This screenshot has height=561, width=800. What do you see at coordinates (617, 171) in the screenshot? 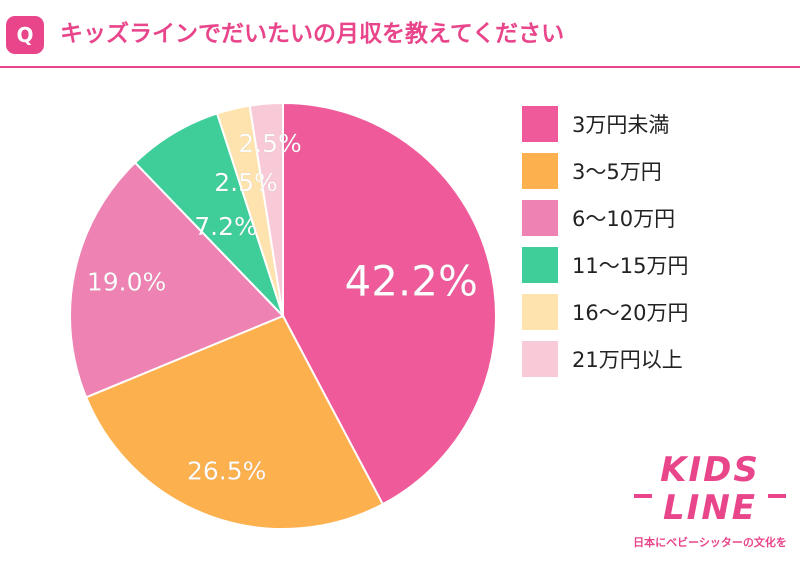
I see `legend-label: 3〜5万円` at bounding box center [617, 171].